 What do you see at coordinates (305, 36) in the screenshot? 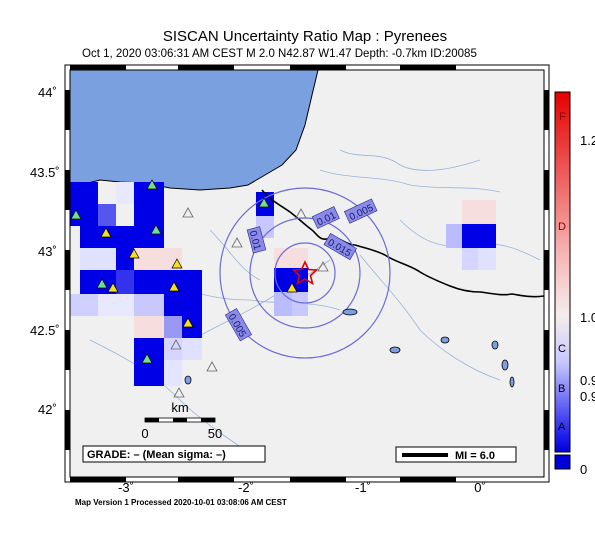
I see `map-title: SISCAN Uncertainty Ratio Map : Pyrenees` at bounding box center [305, 36].